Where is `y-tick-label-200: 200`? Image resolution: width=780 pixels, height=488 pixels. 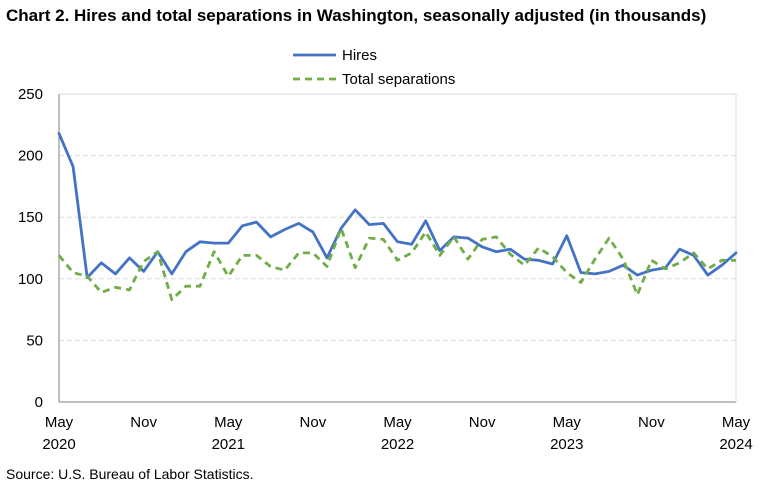
y-tick-label-200: 200 is located at coordinates (30, 156).